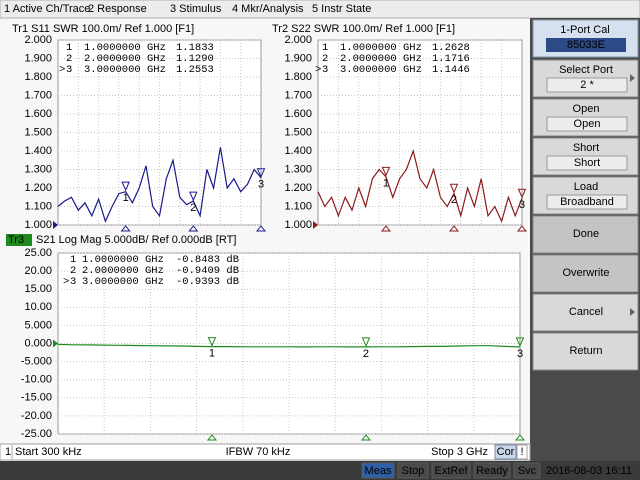 The height and width of the screenshot is (480, 640). What do you see at coordinates (506, 452) in the screenshot?
I see `cor-indicator: Cor` at bounding box center [506, 452].